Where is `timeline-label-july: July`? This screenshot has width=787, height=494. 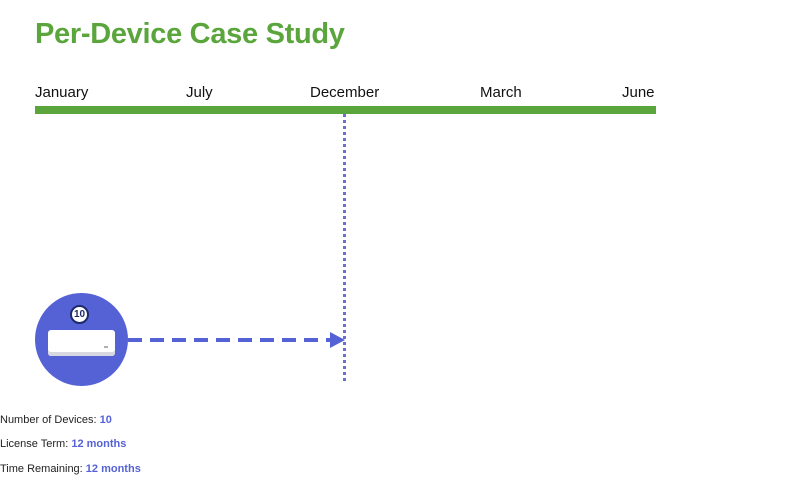 timeline-label-july: July is located at coordinates (199, 92).